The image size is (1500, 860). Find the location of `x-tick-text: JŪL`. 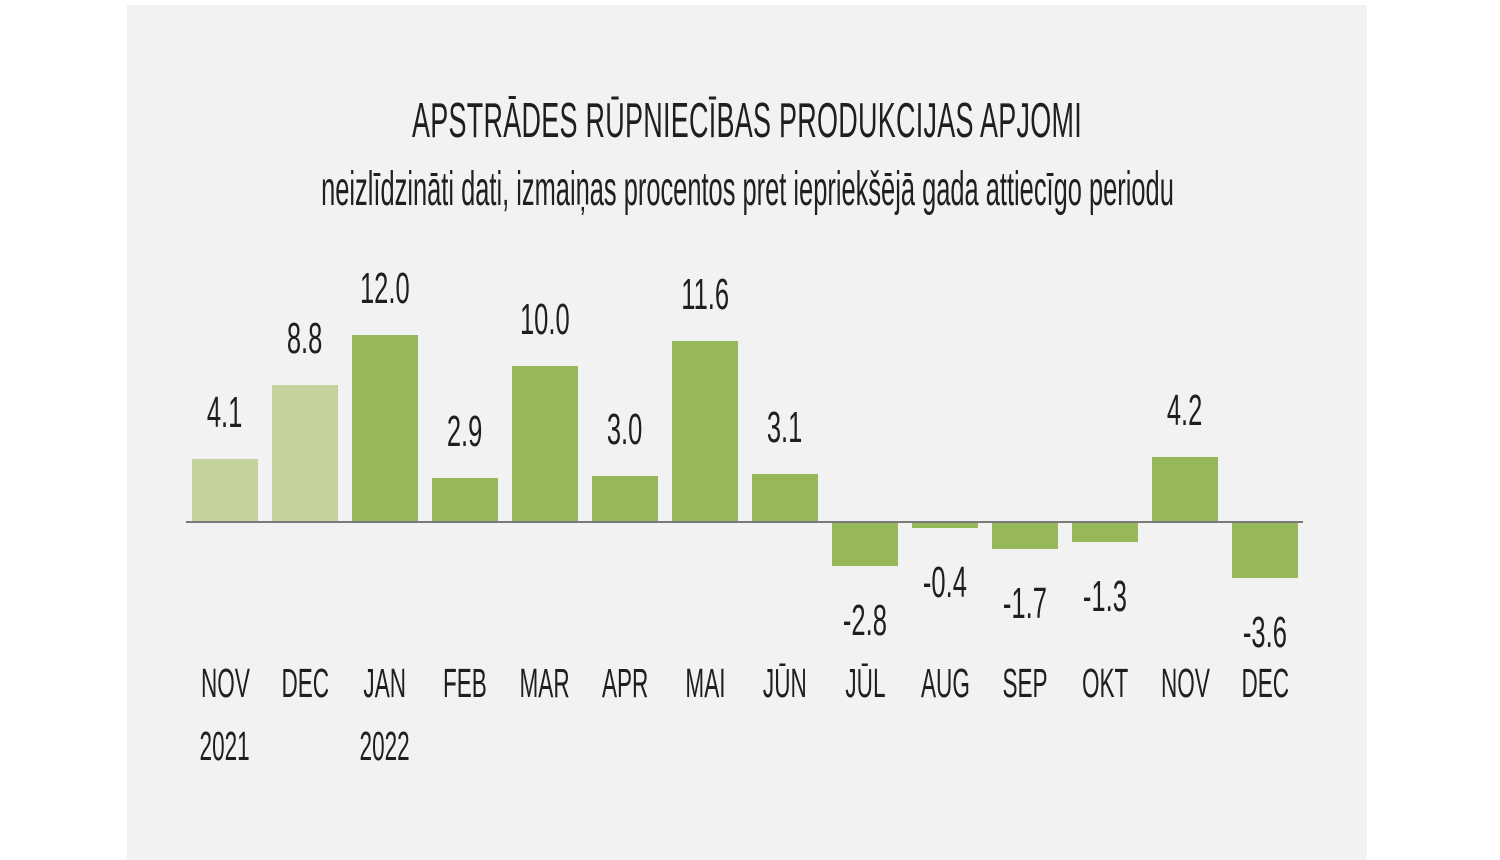

x-tick-text: JŪL is located at coordinates (865, 683).